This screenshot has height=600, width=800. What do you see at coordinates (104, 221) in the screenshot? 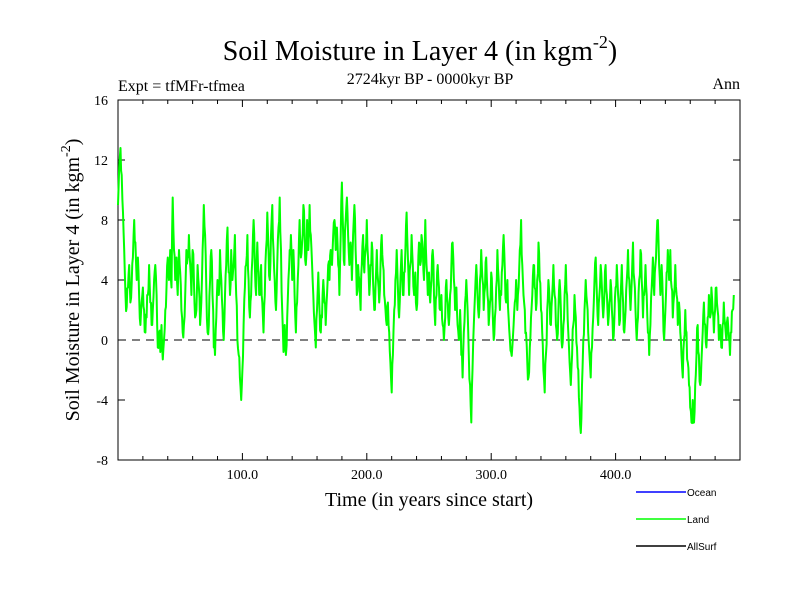
I see `y-tick-label: 8` at bounding box center [104, 221].